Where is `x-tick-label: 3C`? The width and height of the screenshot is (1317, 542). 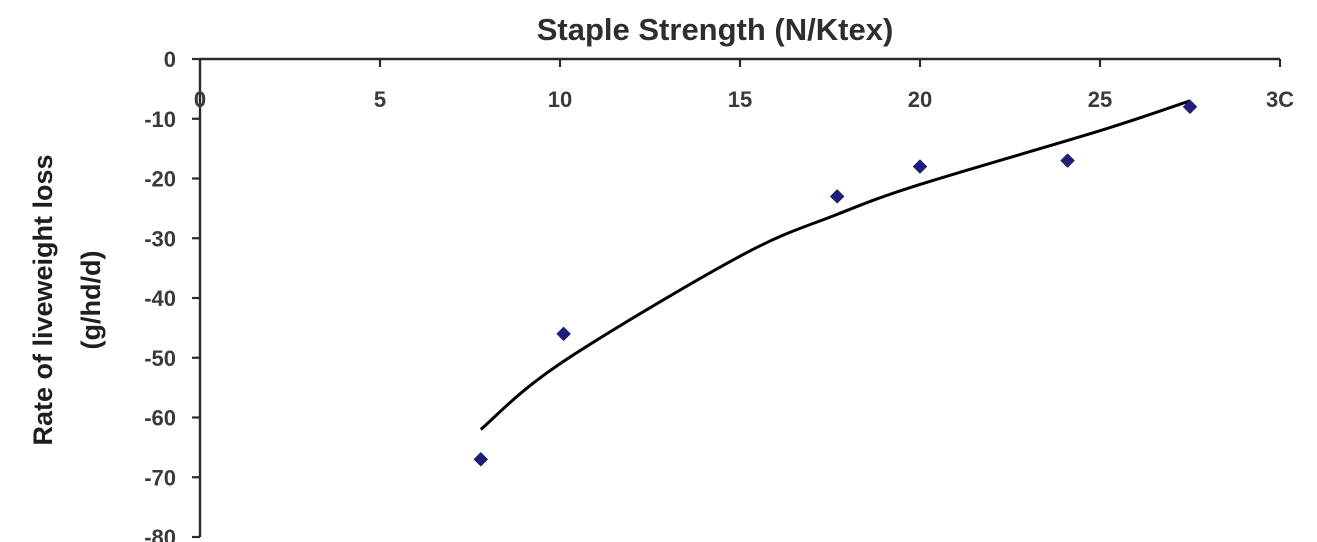
x-tick-label: 3C is located at coordinates (1280, 99).